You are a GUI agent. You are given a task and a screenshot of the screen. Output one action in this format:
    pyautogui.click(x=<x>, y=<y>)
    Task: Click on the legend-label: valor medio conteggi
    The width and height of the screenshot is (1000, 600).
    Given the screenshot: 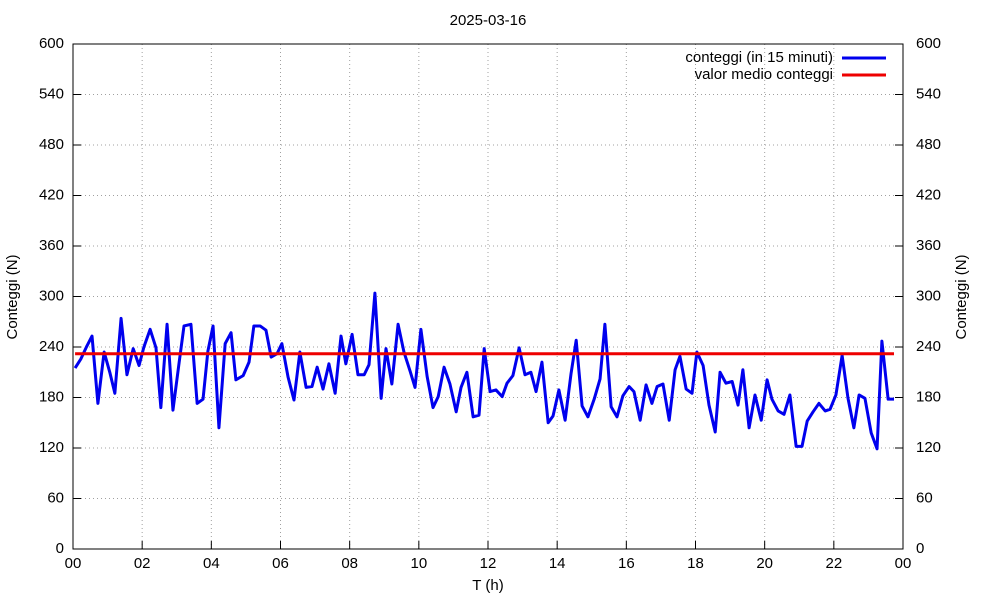 What is the action you would take?
    pyautogui.click(x=764, y=74)
    